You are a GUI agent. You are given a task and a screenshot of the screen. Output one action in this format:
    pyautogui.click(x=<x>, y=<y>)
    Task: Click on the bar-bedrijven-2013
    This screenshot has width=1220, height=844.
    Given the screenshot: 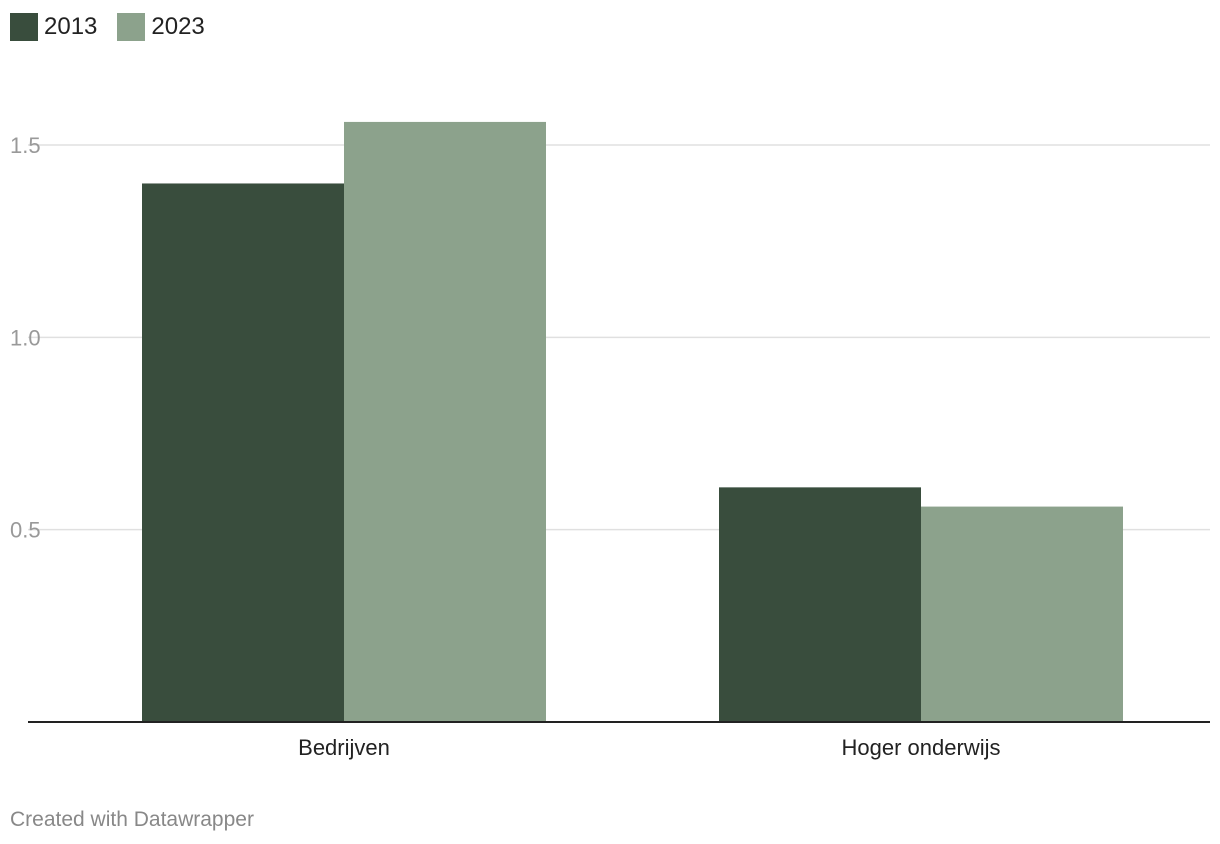 What is the action you would take?
    pyautogui.click(x=243, y=453)
    